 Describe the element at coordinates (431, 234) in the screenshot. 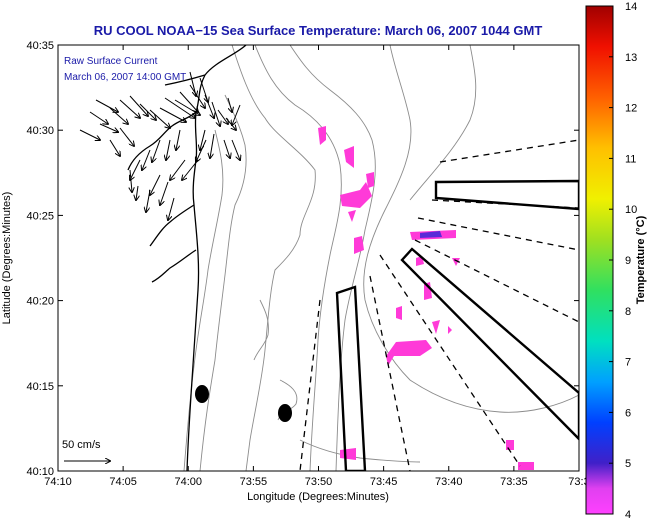

I see `sst-cold-patch` at that location.